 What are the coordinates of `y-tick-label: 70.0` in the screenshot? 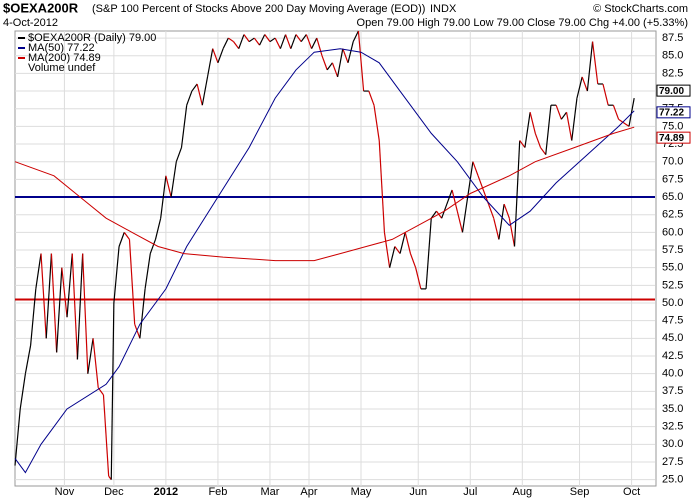 It's located at (672, 162).